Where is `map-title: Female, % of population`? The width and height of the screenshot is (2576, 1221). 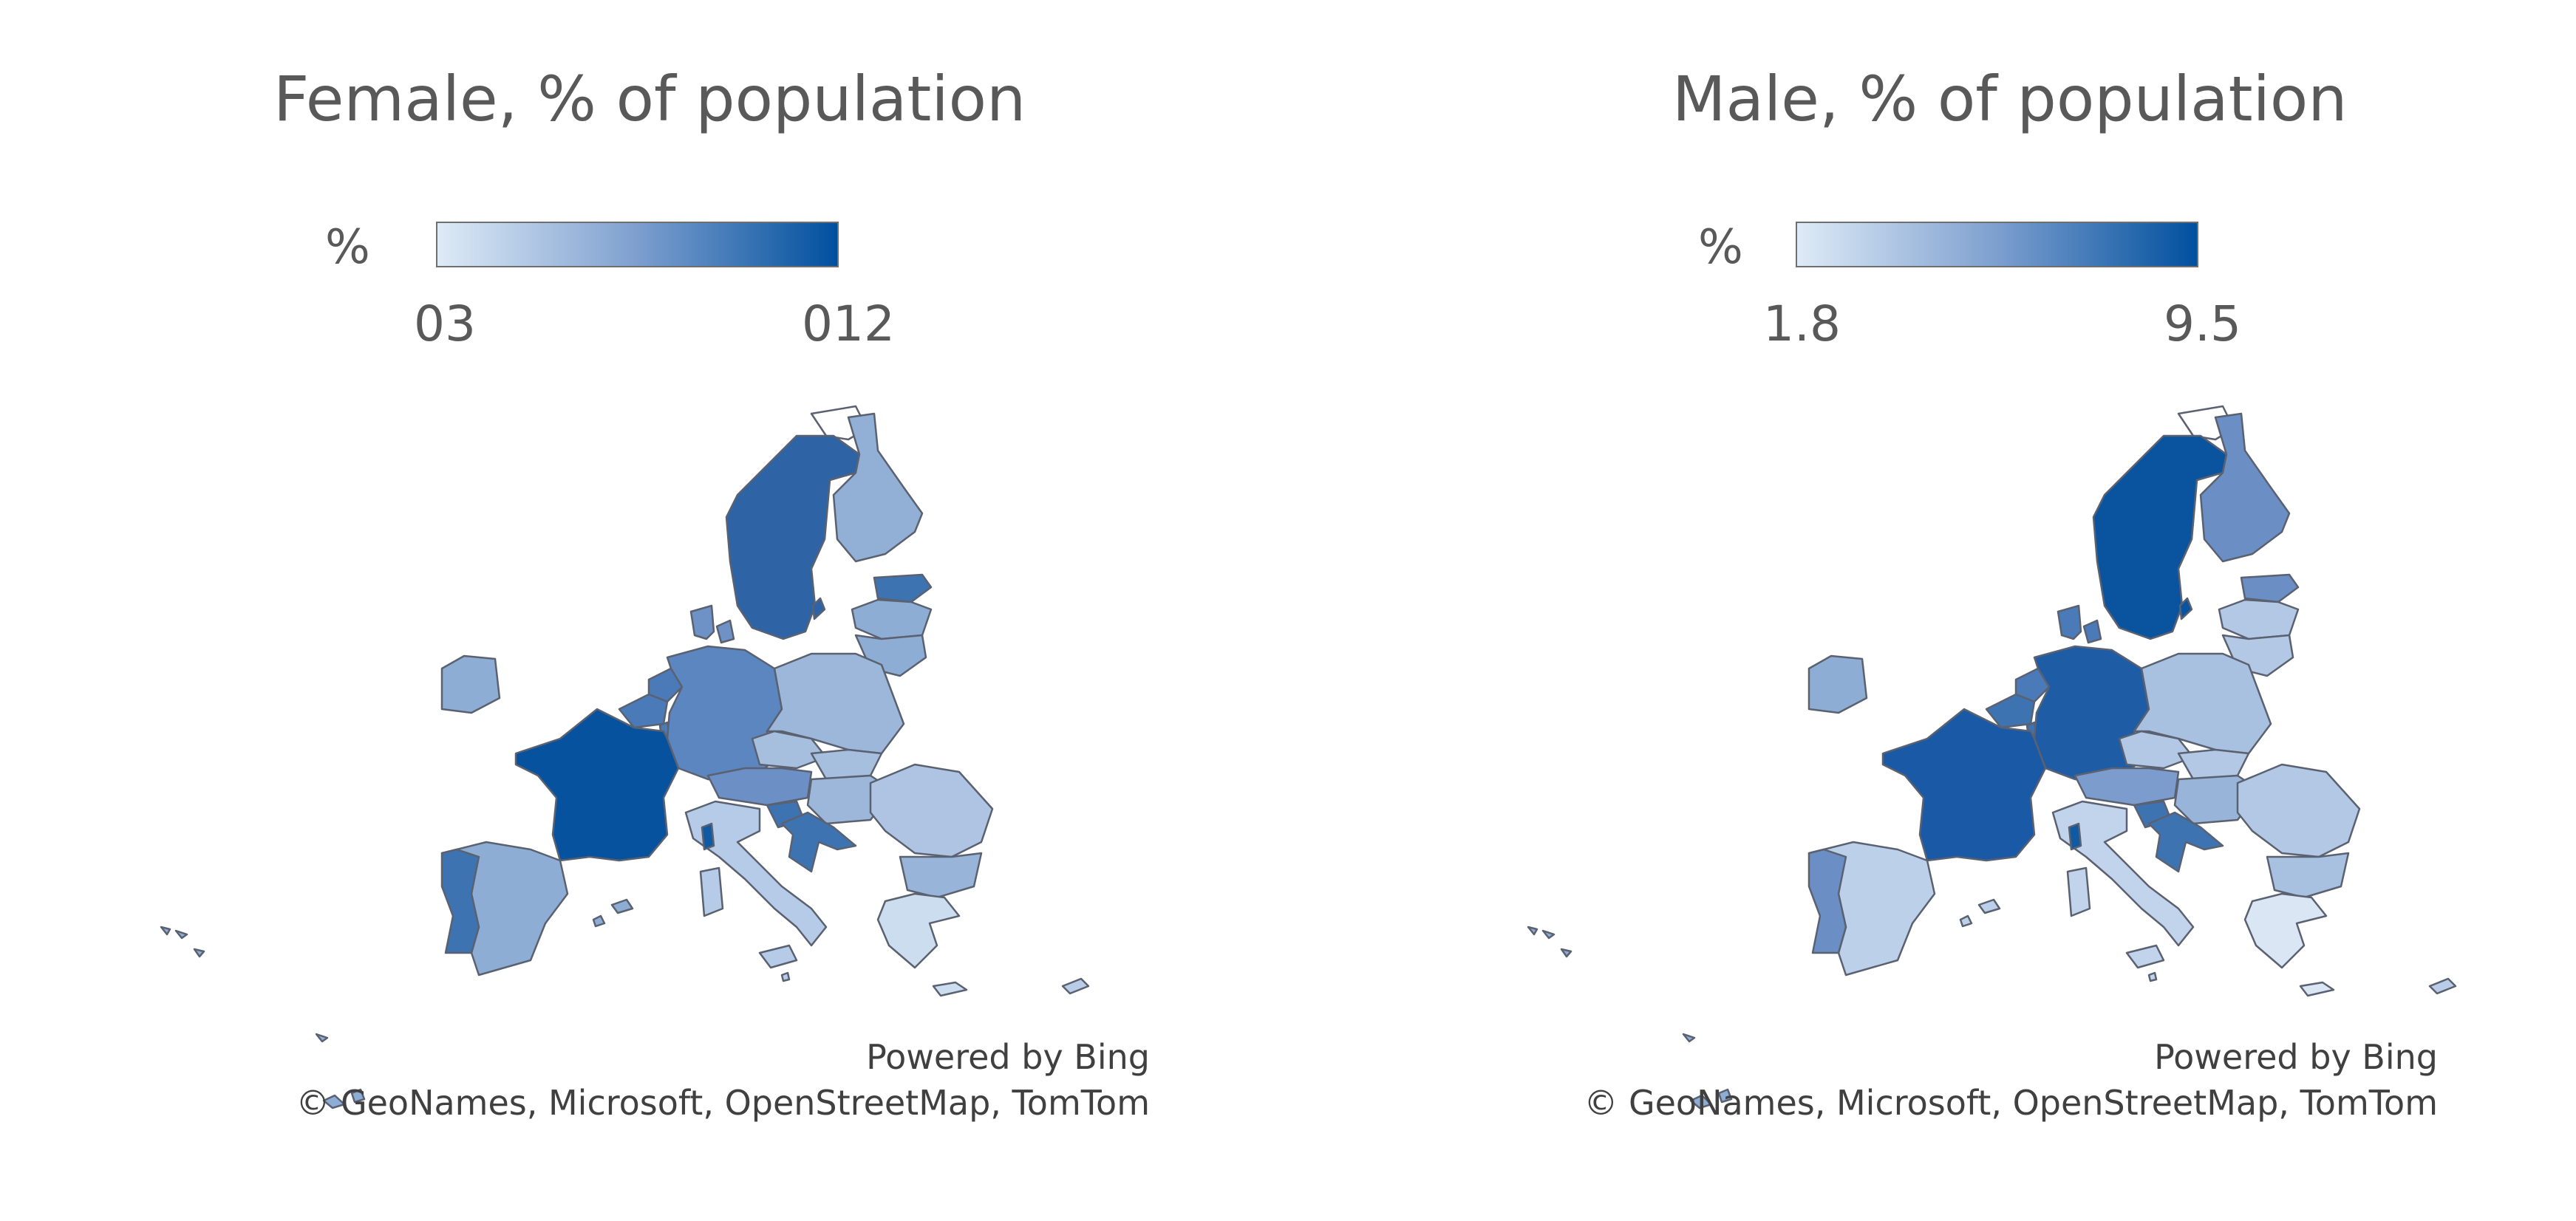 map-title: Female, % of population is located at coordinates (649, 99).